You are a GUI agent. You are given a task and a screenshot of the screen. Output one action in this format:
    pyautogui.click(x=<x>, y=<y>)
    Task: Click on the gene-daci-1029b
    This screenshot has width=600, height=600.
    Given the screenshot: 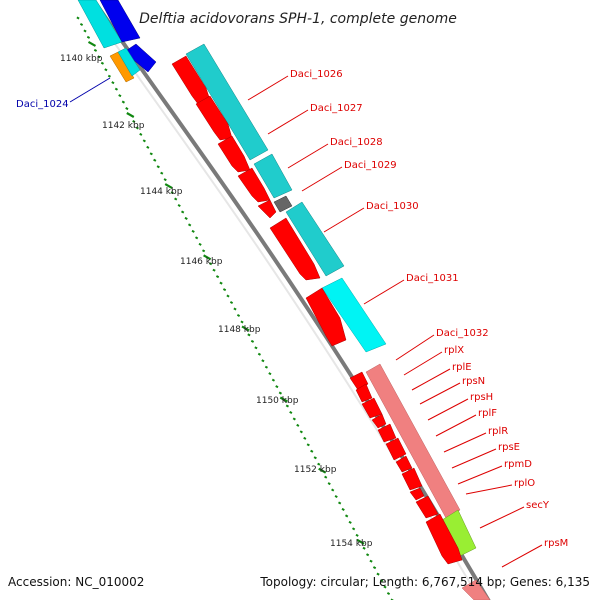 What is the action you would take?
    pyautogui.click(x=267, y=209)
    